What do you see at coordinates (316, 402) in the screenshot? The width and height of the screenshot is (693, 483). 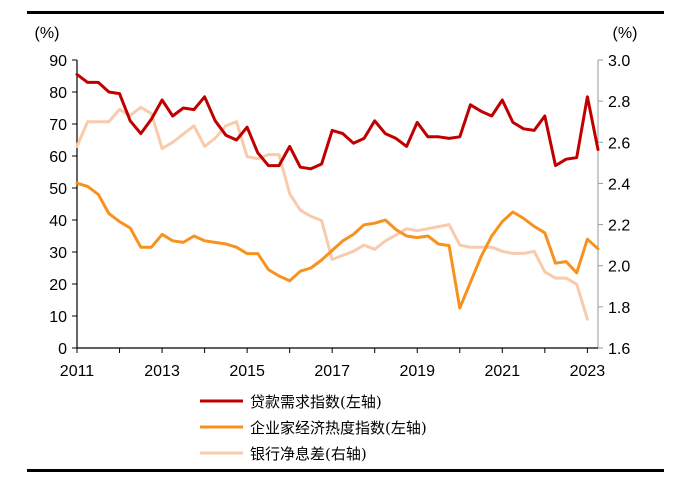 I see `legend-label-1: 贷款需求指数(左轴)` at bounding box center [316, 402].